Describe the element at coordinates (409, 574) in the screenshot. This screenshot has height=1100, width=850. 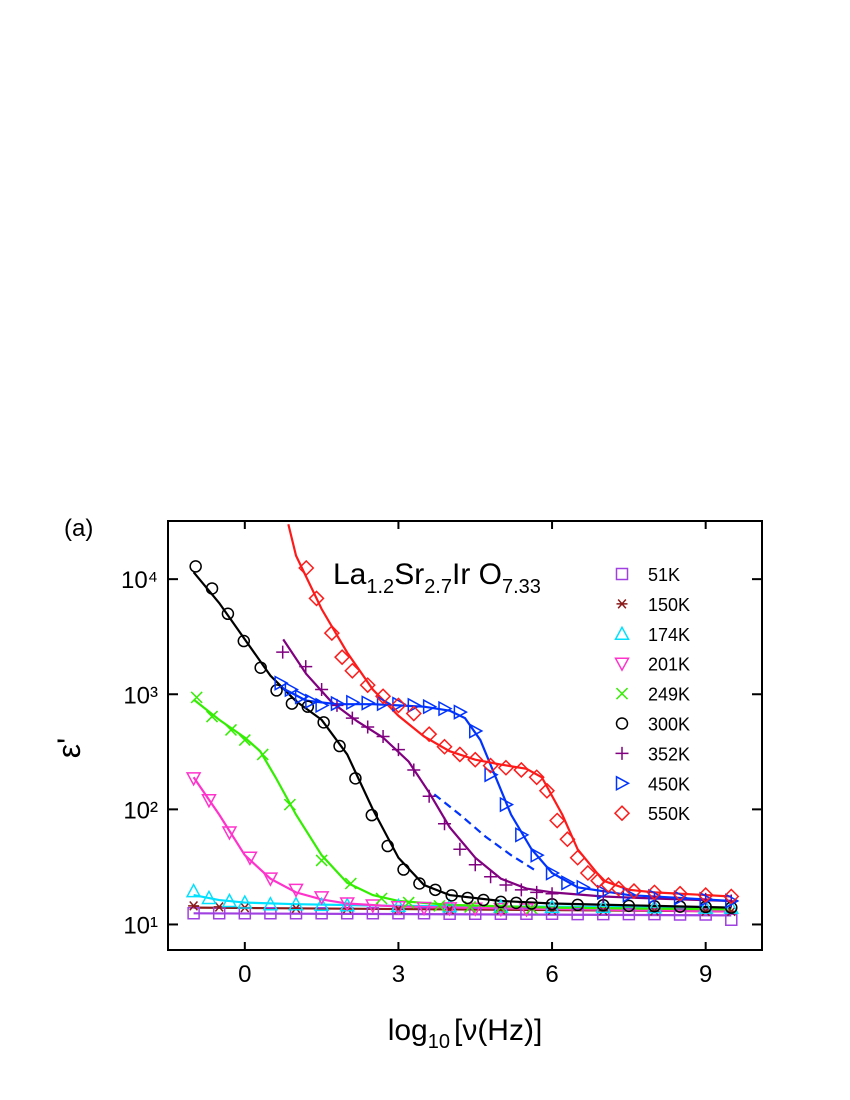
I see `title-part: Sr` at that location.